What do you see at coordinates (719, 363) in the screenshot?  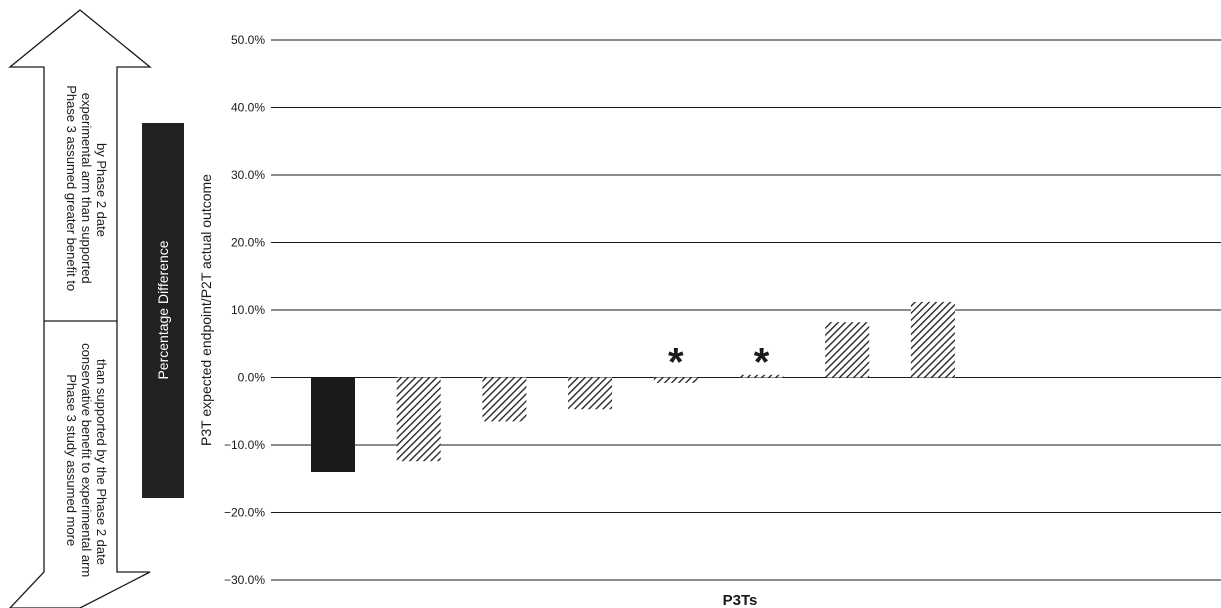 I see `annotations: * *` at bounding box center [719, 363].